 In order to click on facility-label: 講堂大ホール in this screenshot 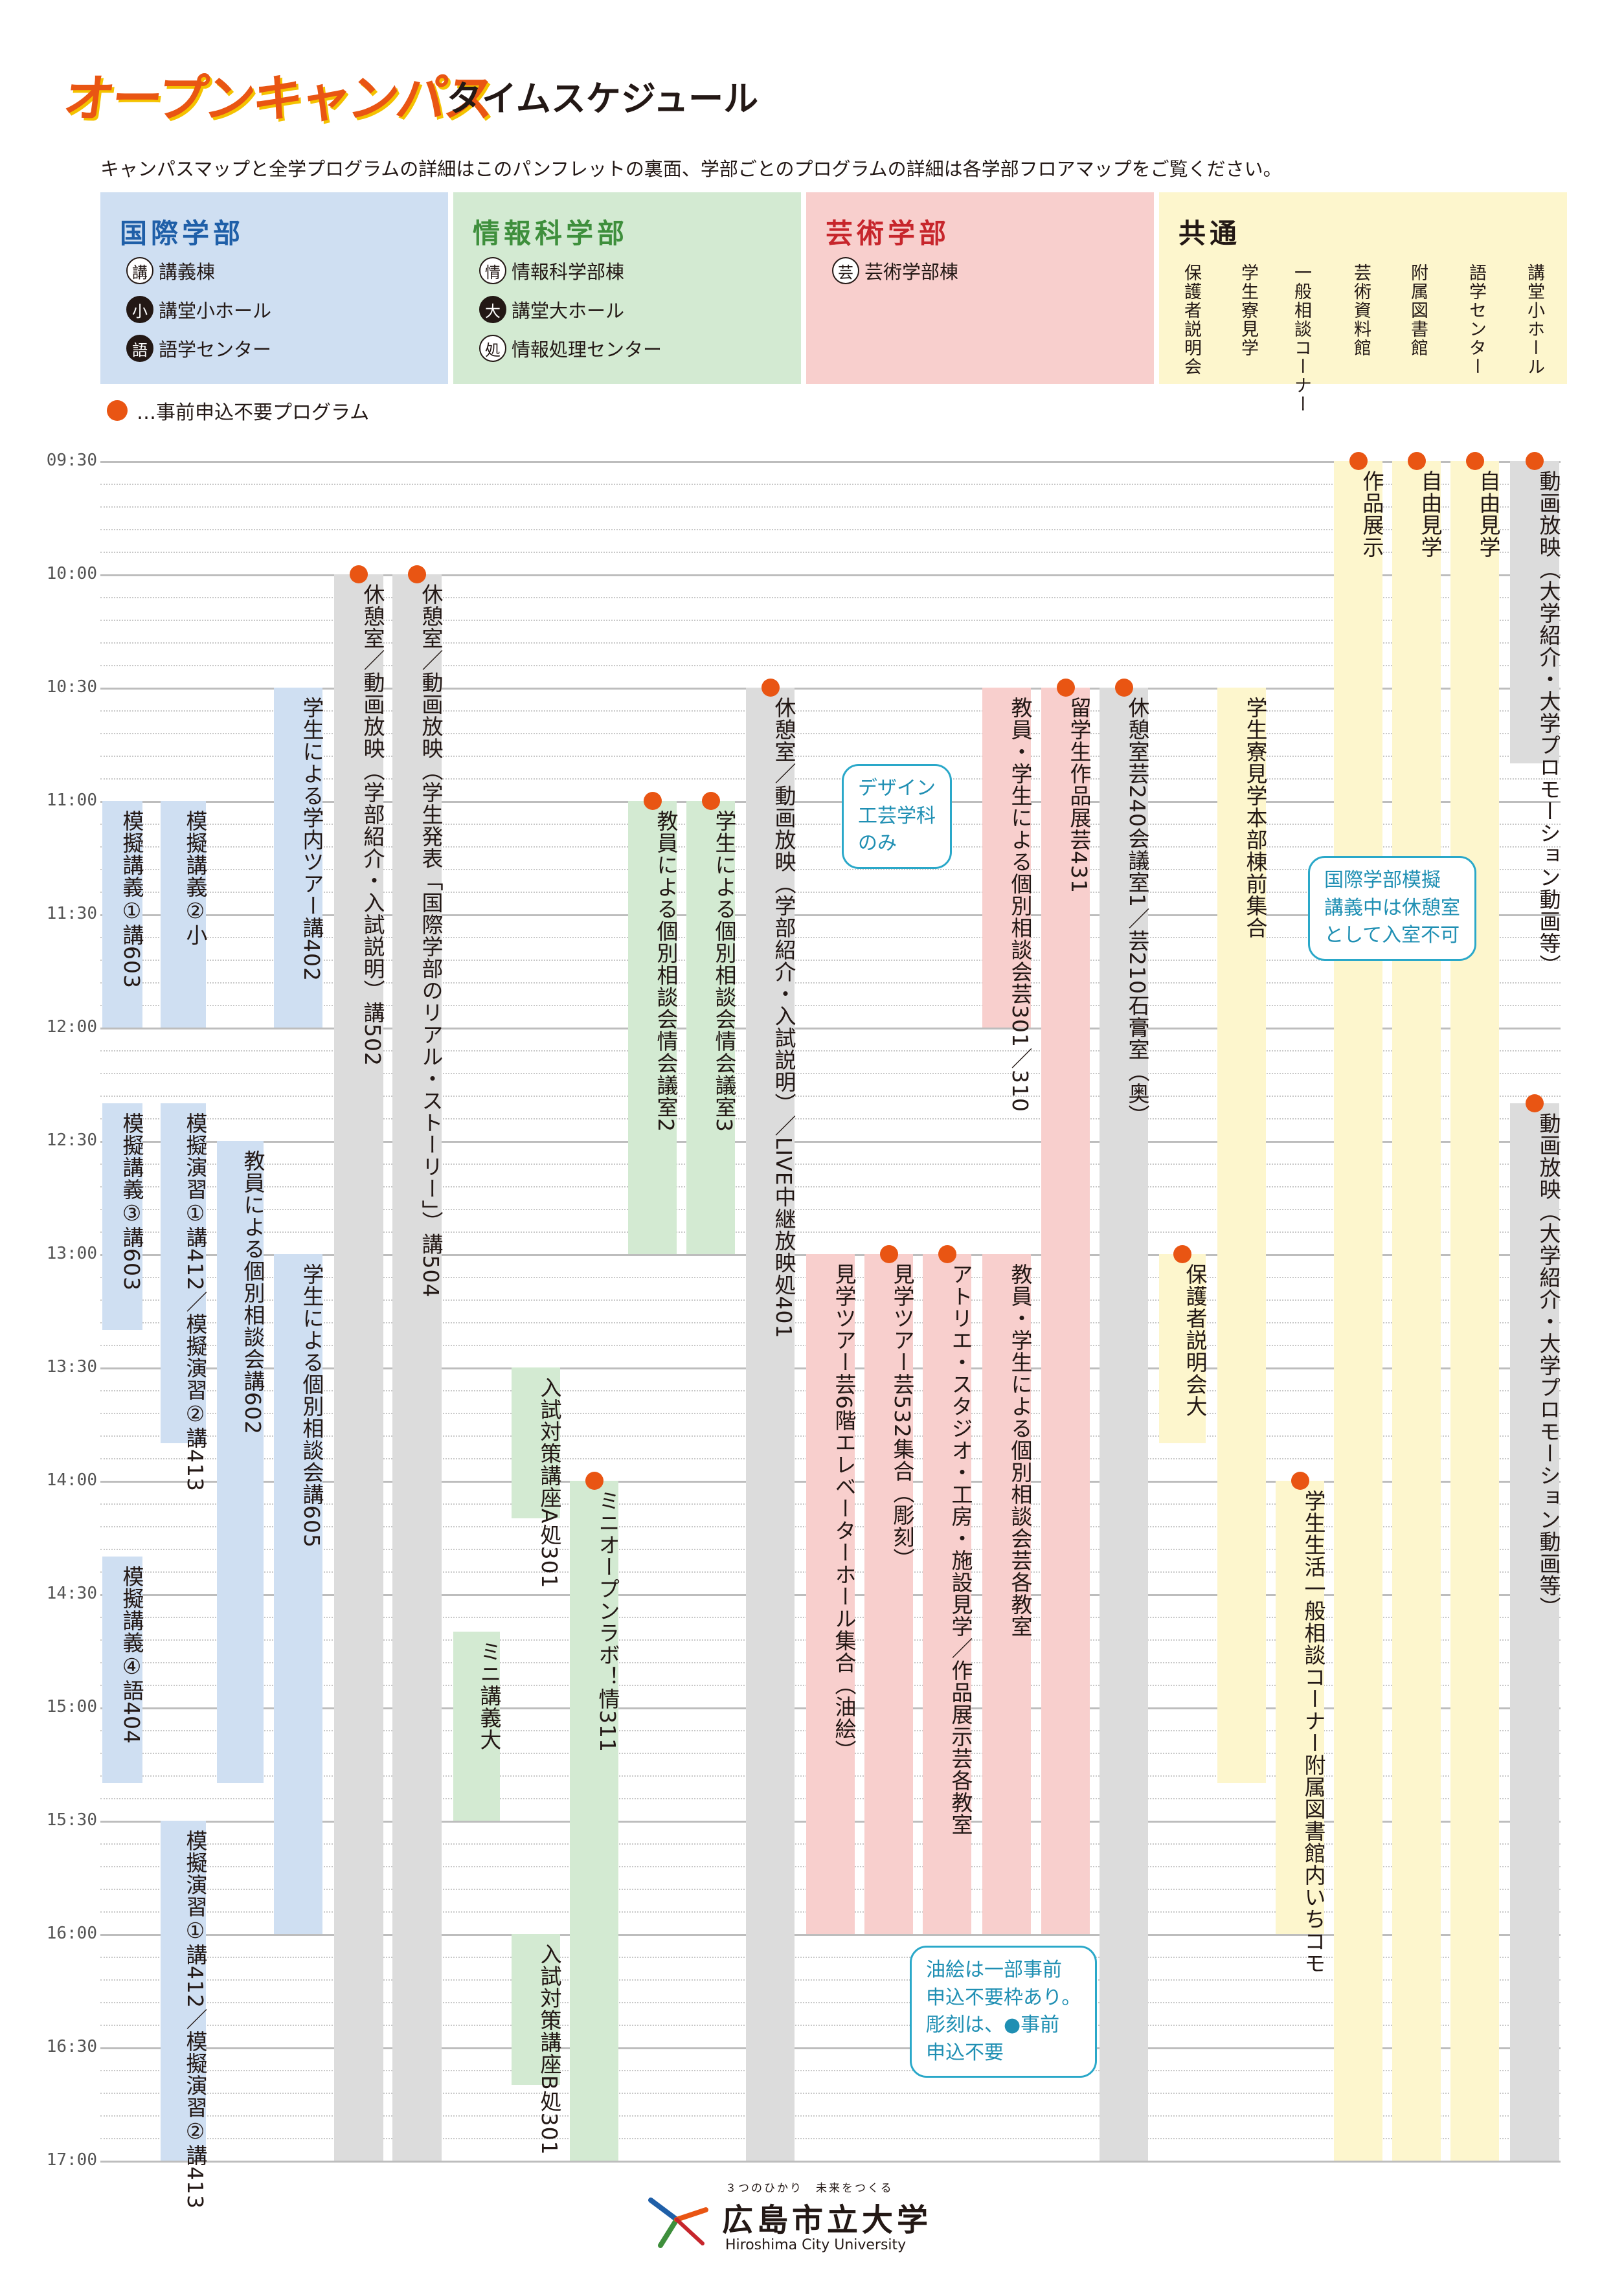, I will do `click(568, 311)`.